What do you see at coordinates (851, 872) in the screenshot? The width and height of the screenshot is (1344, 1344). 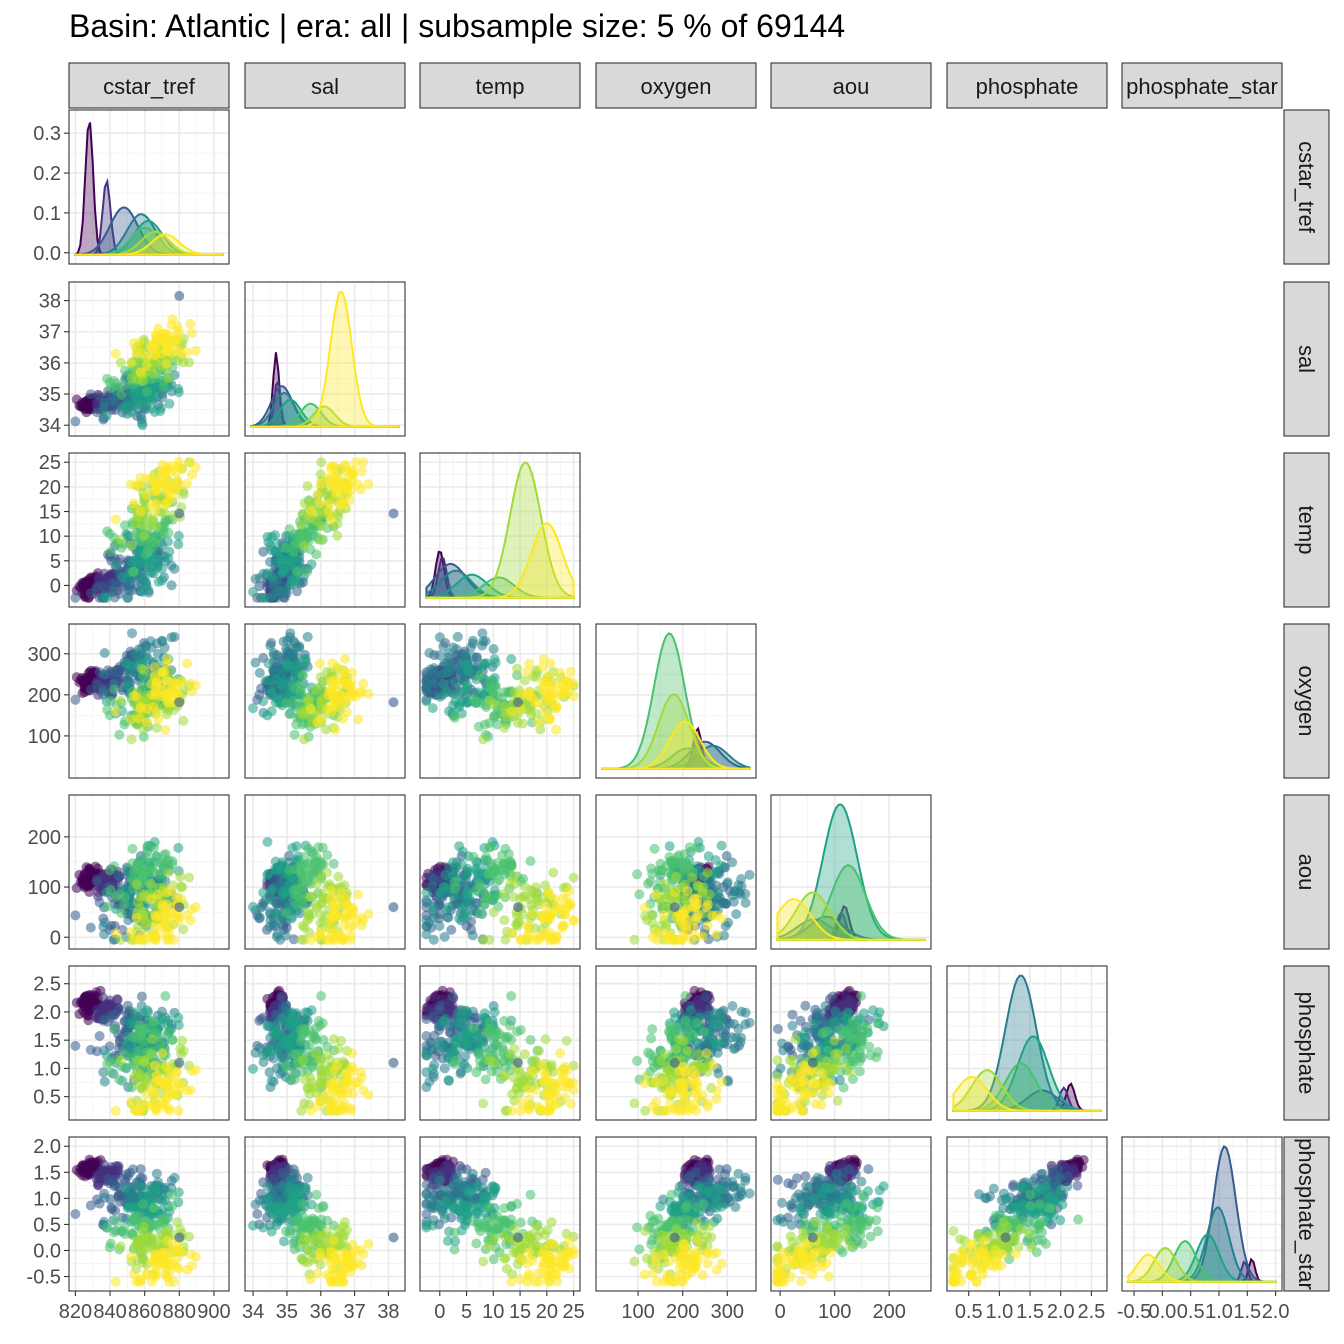 I see `panel-aou-vs-aou` at bounding box center [851, 872].